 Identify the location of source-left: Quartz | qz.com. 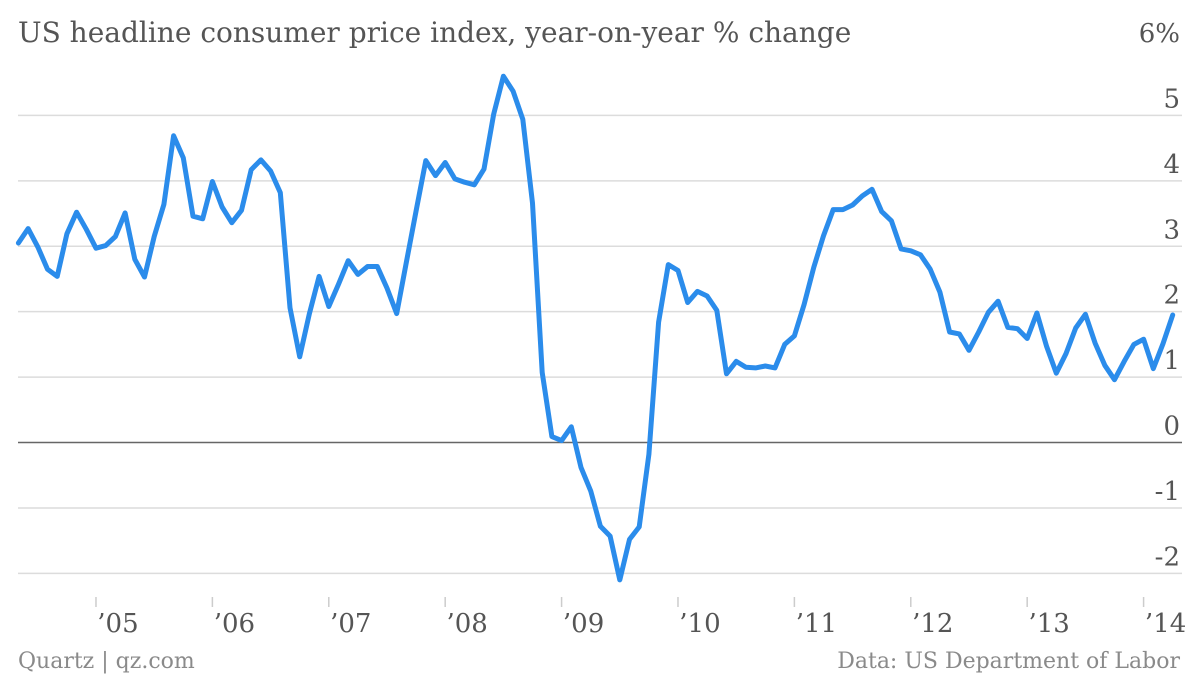
(106, 661).